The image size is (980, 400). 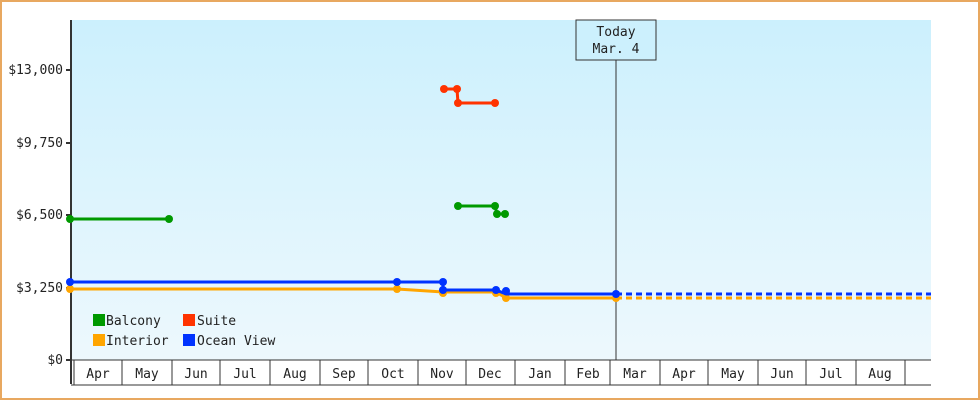 I want to click on legend-swatch-balcony, so click(x=99, y=320).